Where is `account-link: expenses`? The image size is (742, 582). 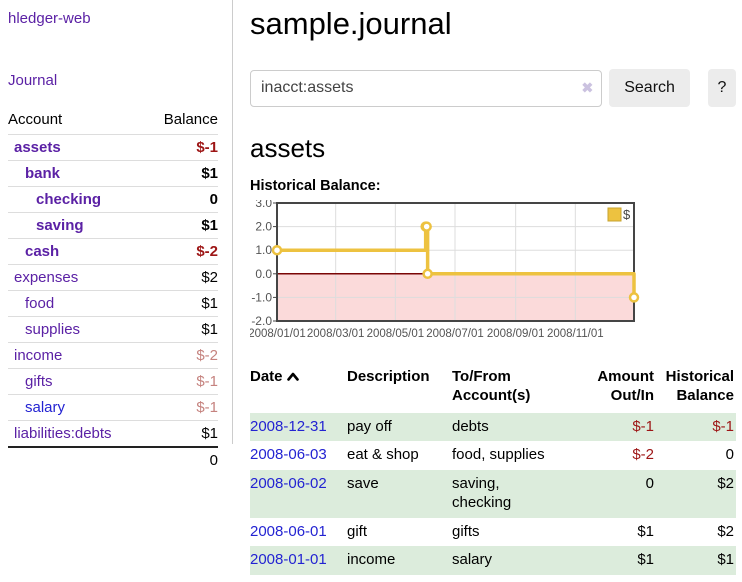
account-link: expenses is located at coordinates (46, 277).